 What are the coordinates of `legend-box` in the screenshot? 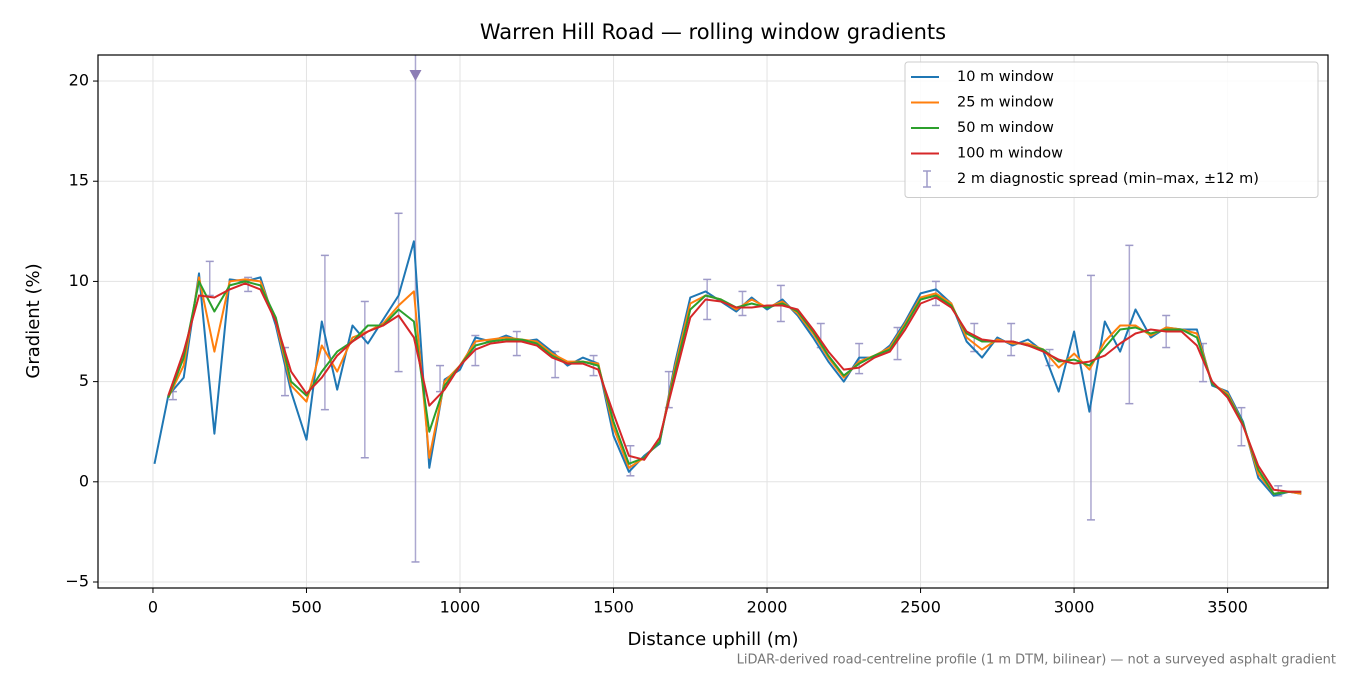 It's located at (1111, 129).